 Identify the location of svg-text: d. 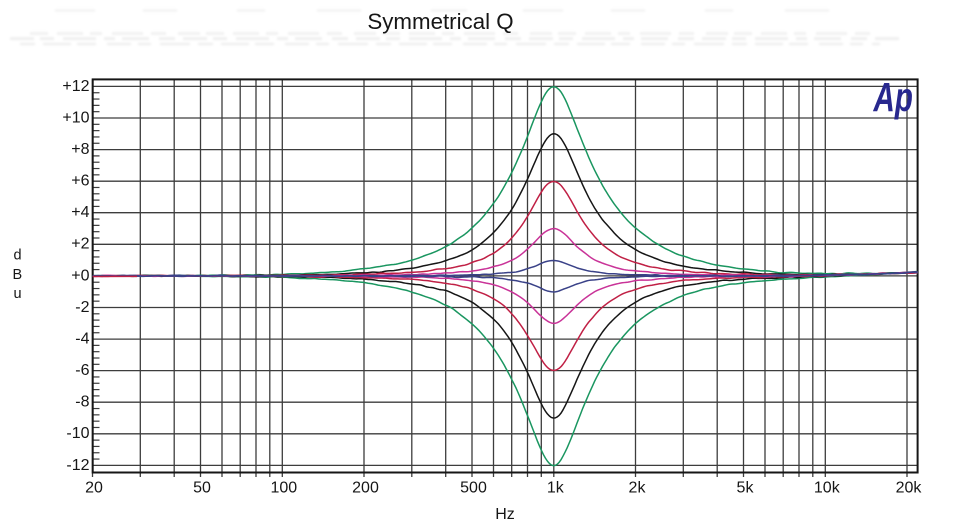
(18, 256).